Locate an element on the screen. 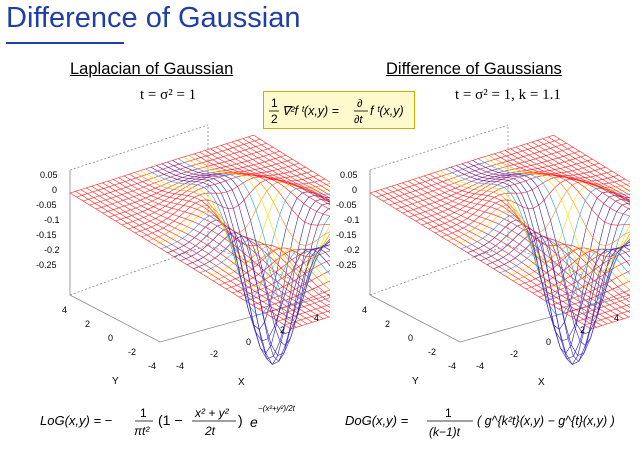  log-formula-base: e is located at coordinates (254, 422).